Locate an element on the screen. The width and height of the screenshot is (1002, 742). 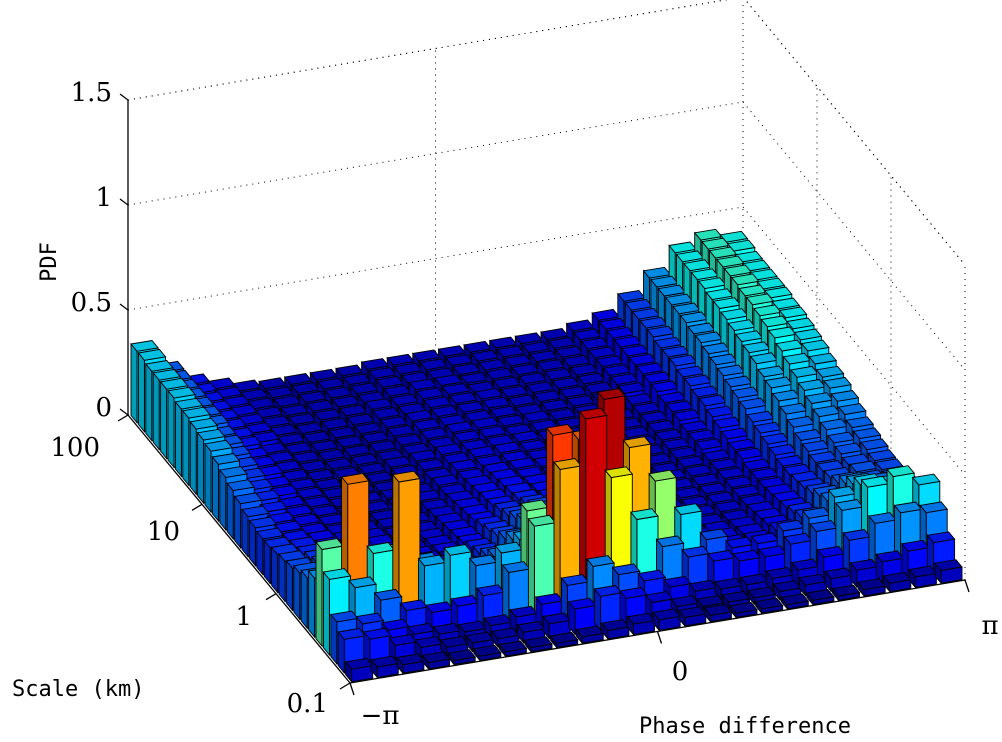
x-tick-mark is located at coordinates (352, 689).